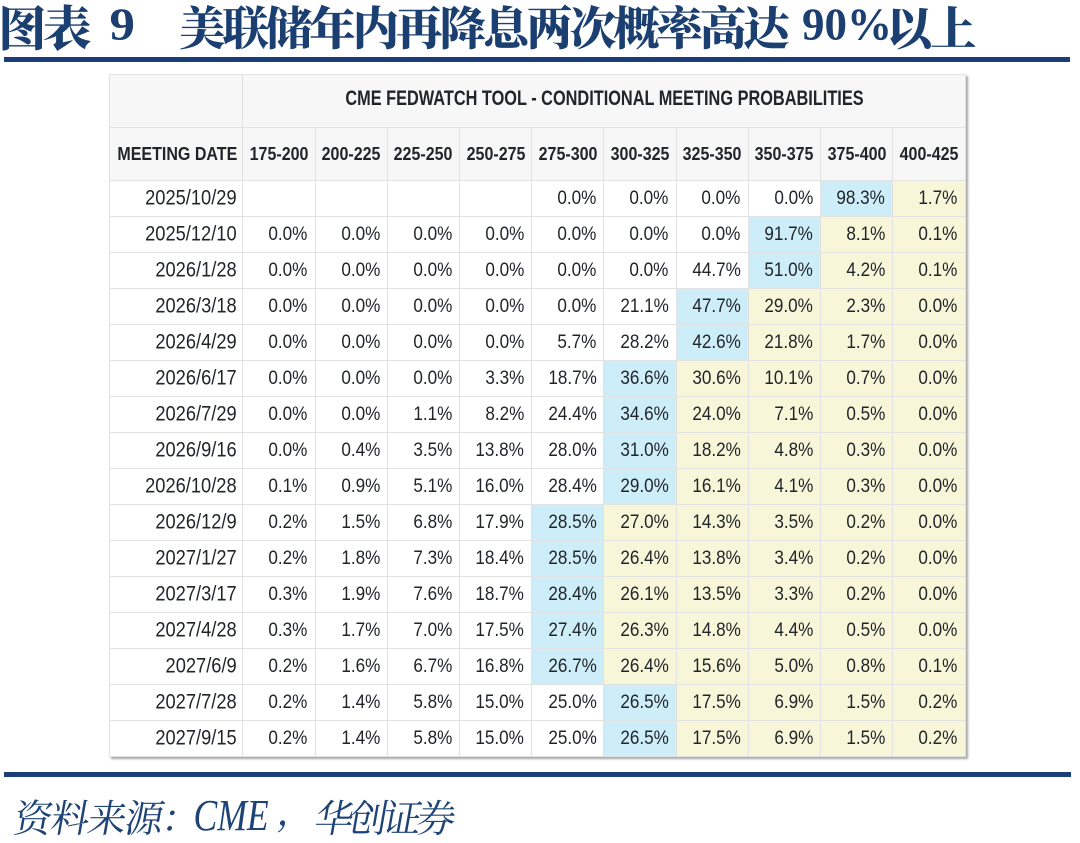 This screenshot has height=843, width=1080. Describe the element at coordinates (122, 25) in the screenshot. I see `svg-text: 9` at that location.